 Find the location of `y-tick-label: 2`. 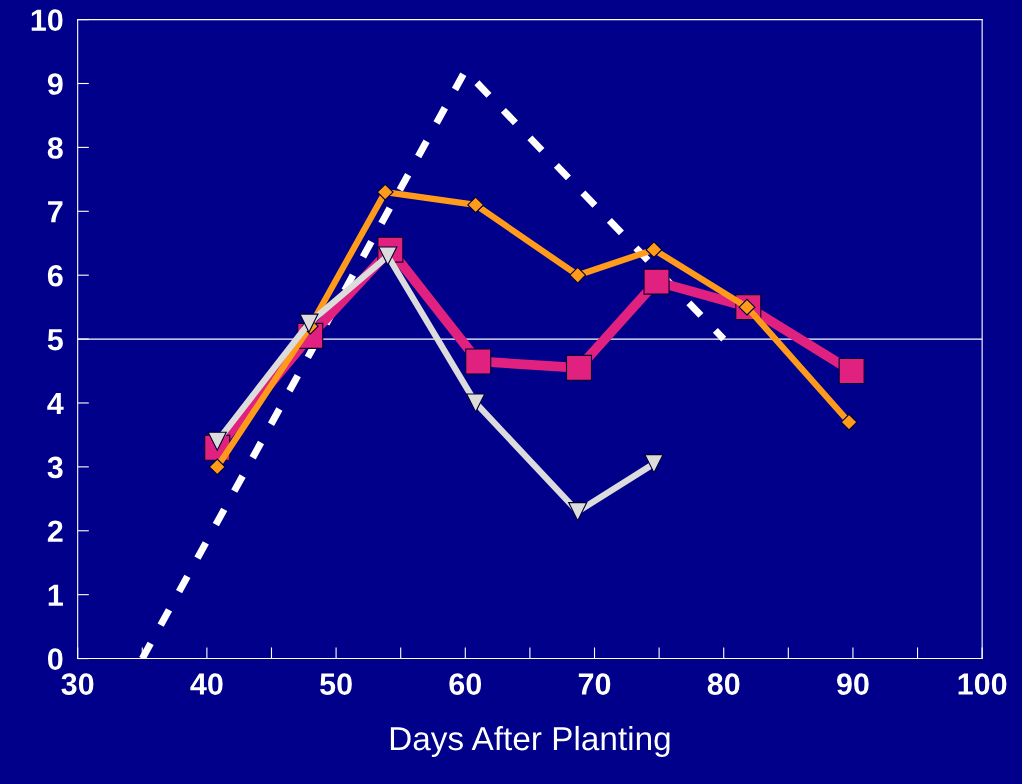

y-tick-label: 2 is located at coordinates (55, 531).